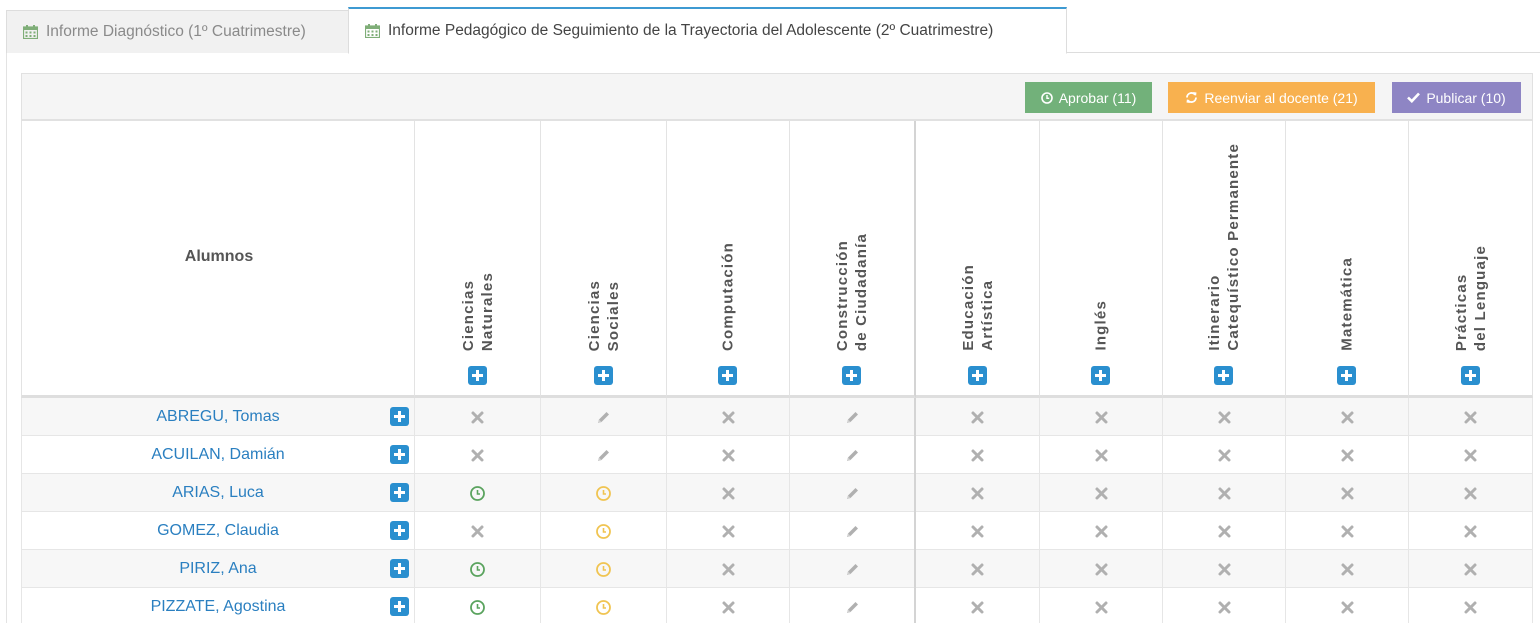 This screenshot has width=1540, height=623. I want to click on approve-button: Aprobar (11), so click(1088, 97).